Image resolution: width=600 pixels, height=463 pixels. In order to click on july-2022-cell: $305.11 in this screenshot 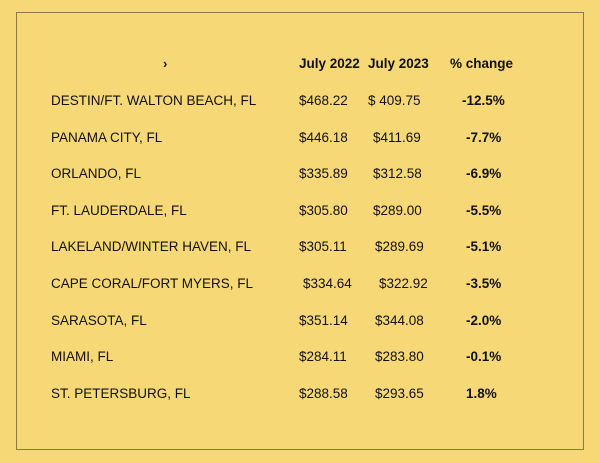, I will do `click(323, 246)`.